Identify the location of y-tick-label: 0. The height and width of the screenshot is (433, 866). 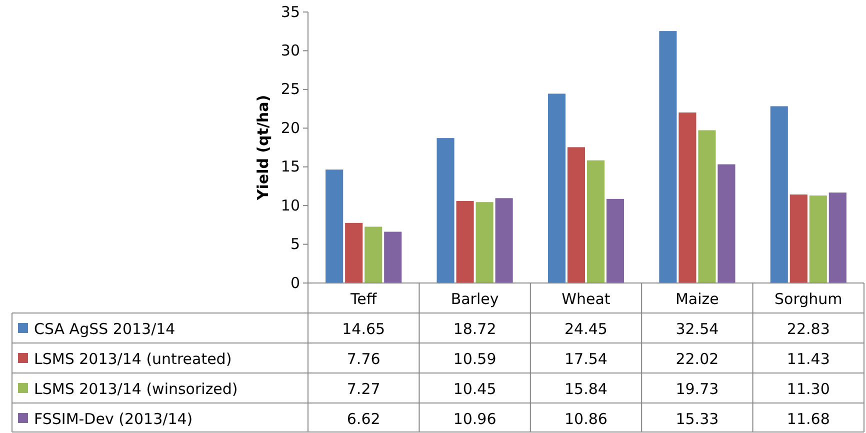
(295, 283).